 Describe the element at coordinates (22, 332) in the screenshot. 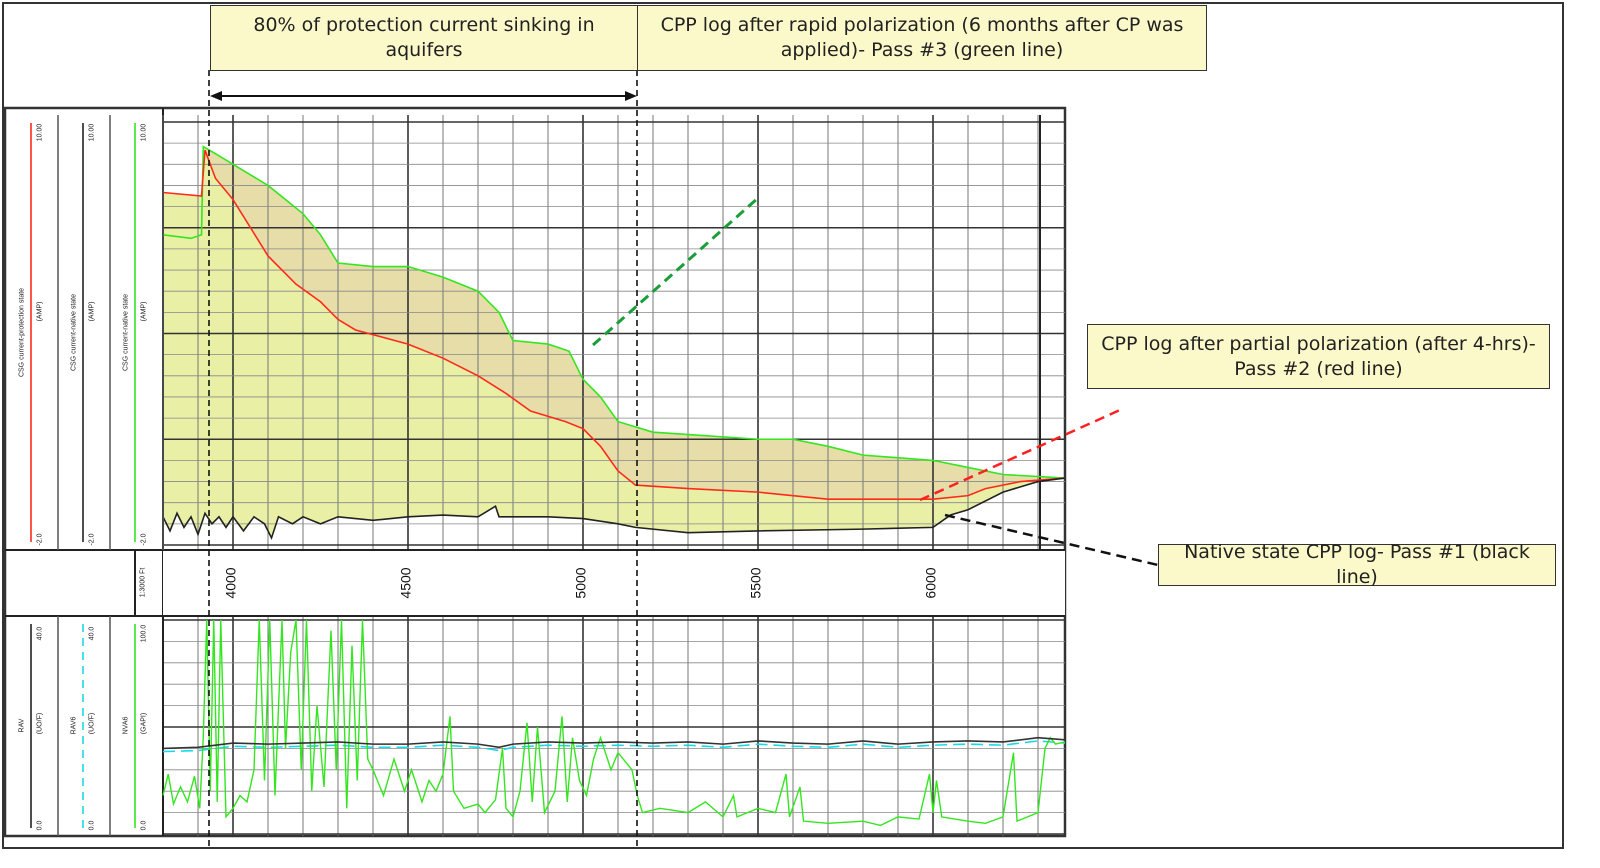

I see `header-curve-name: CSG current-protection state` at that location.